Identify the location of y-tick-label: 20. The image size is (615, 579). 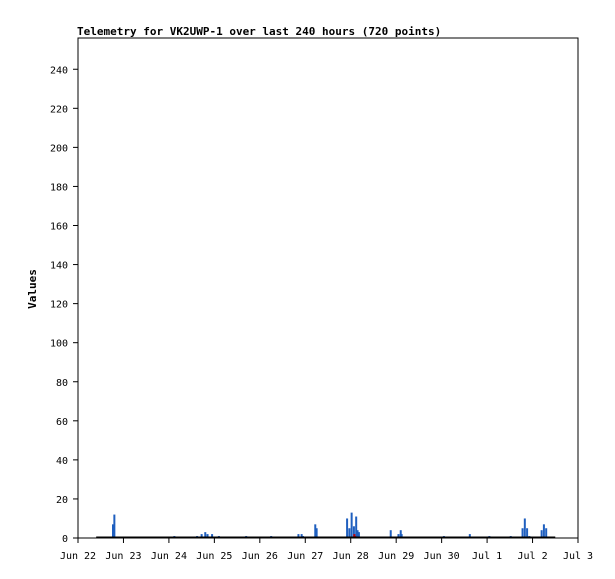
(62, 500).